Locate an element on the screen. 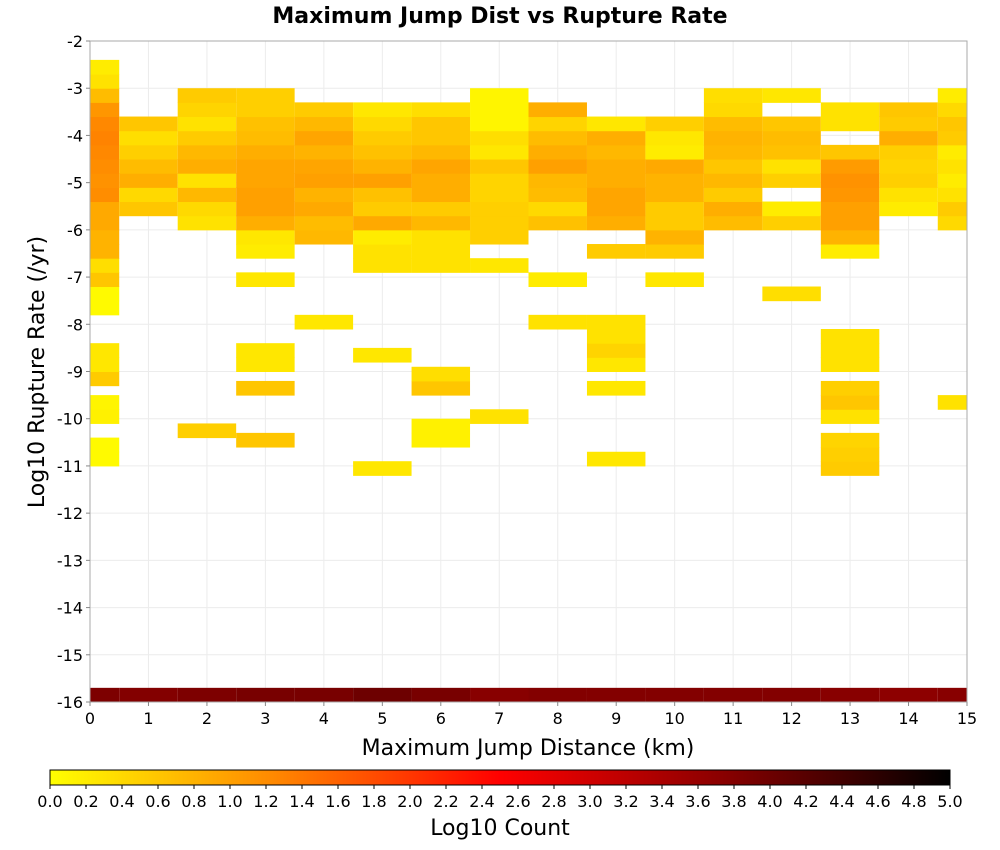  colorbar-tick-label: 0.4 is located at coordinates (121, 801).